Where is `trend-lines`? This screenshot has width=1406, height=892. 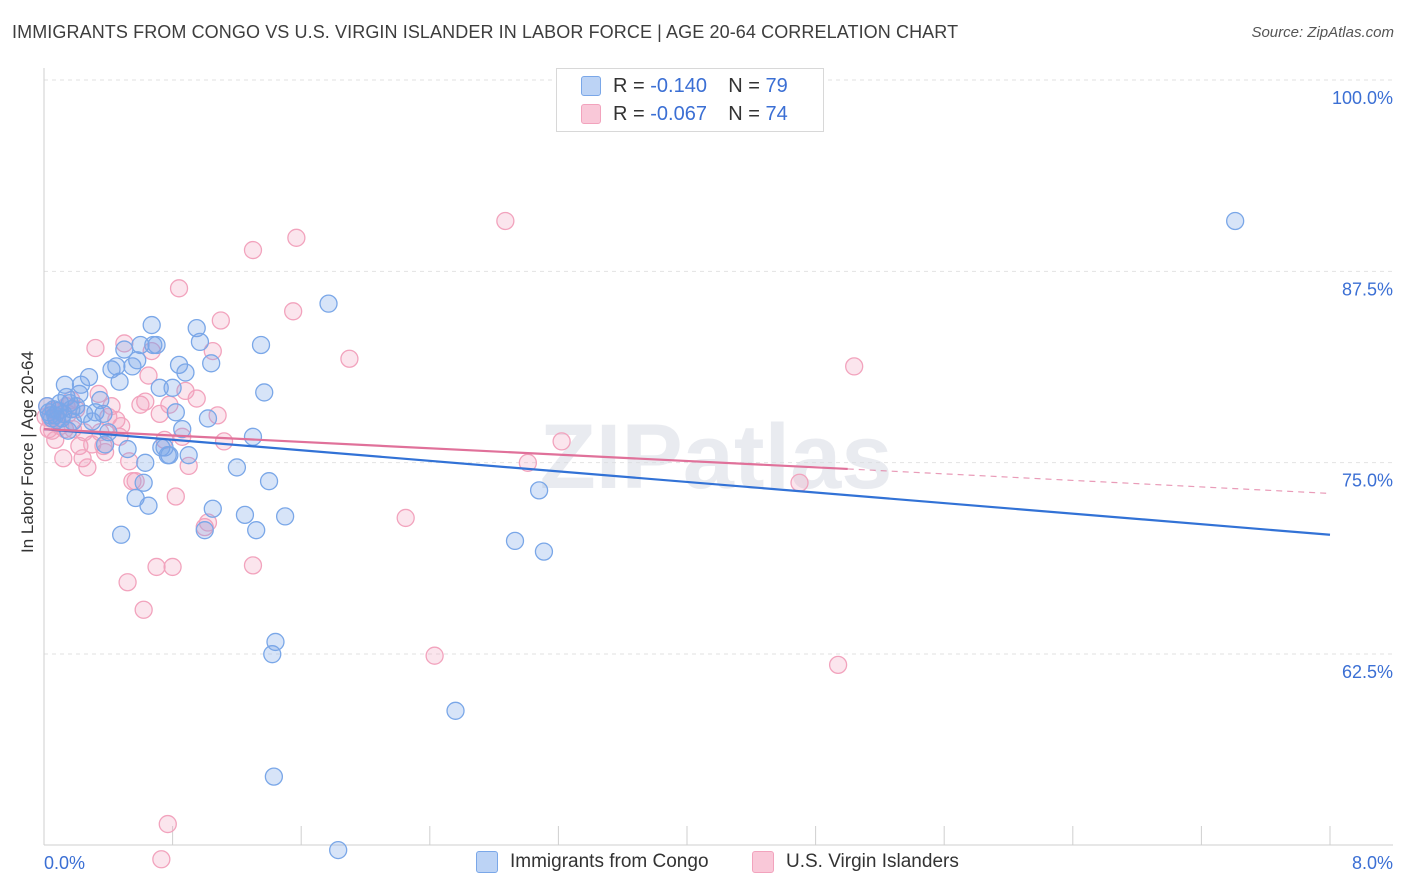
trend-lines is located at coordinates (687, 482).